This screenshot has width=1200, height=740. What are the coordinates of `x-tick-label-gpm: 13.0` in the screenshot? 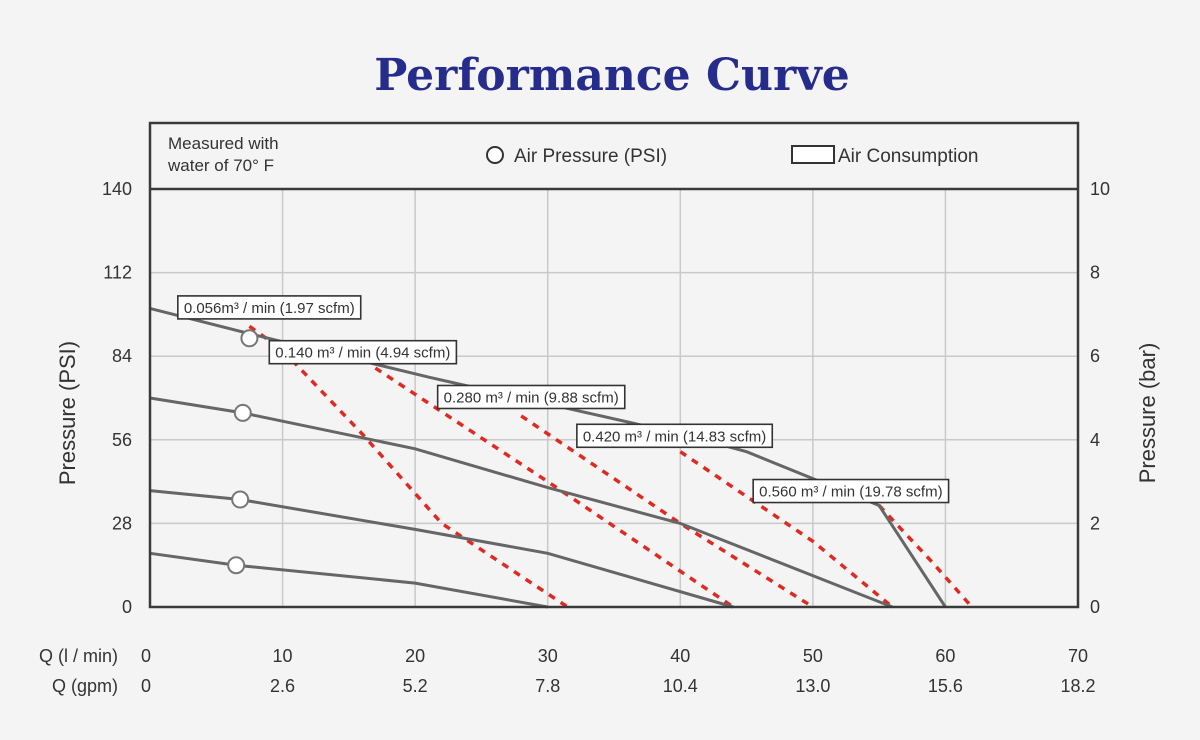 It's located at (812, 686).